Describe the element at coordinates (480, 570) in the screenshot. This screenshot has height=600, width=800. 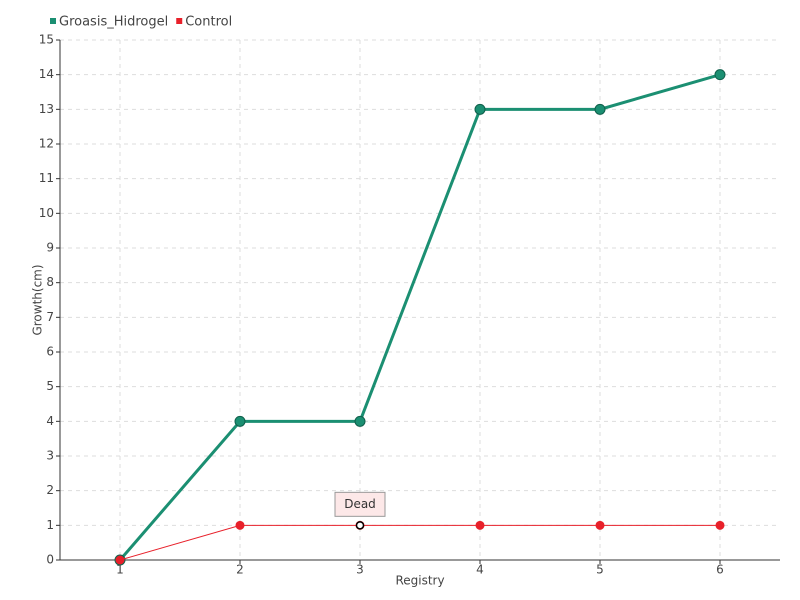
I see `x-tick-label: 4` at that location.